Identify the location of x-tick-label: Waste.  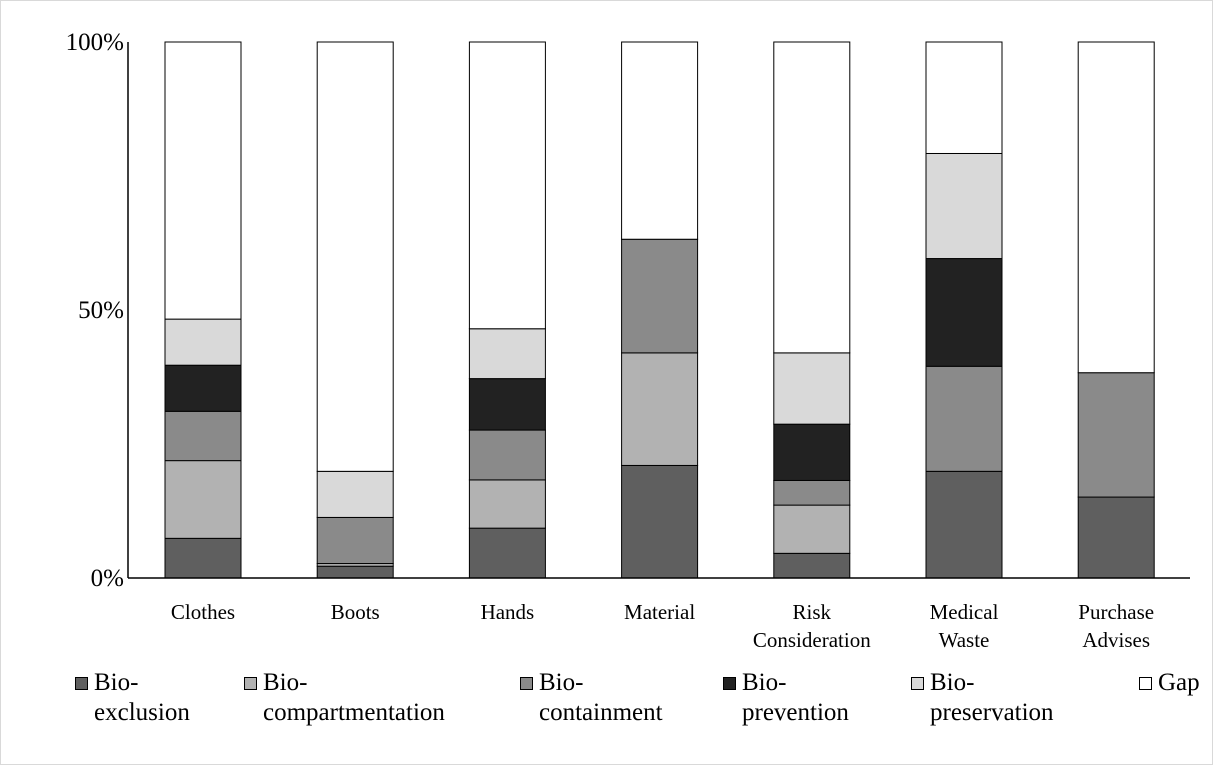
(964, 640).